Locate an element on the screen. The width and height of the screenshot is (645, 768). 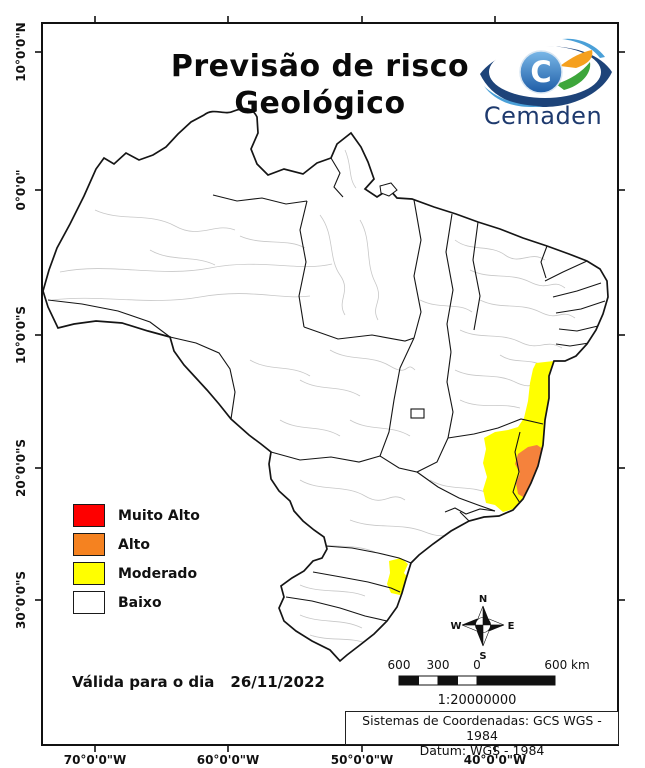
compass-north-label: N is located at coordinates (483, 599).